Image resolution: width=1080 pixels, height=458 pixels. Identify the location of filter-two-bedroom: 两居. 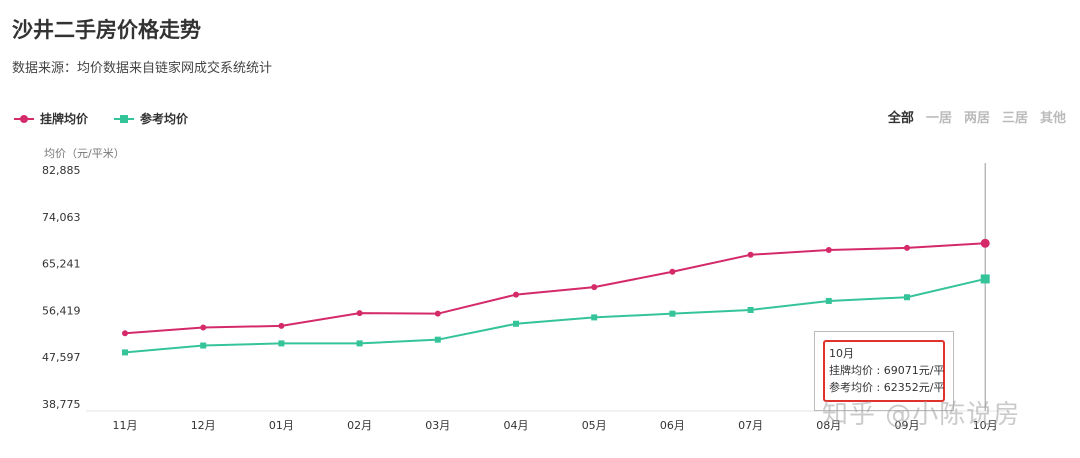
(976, 118).